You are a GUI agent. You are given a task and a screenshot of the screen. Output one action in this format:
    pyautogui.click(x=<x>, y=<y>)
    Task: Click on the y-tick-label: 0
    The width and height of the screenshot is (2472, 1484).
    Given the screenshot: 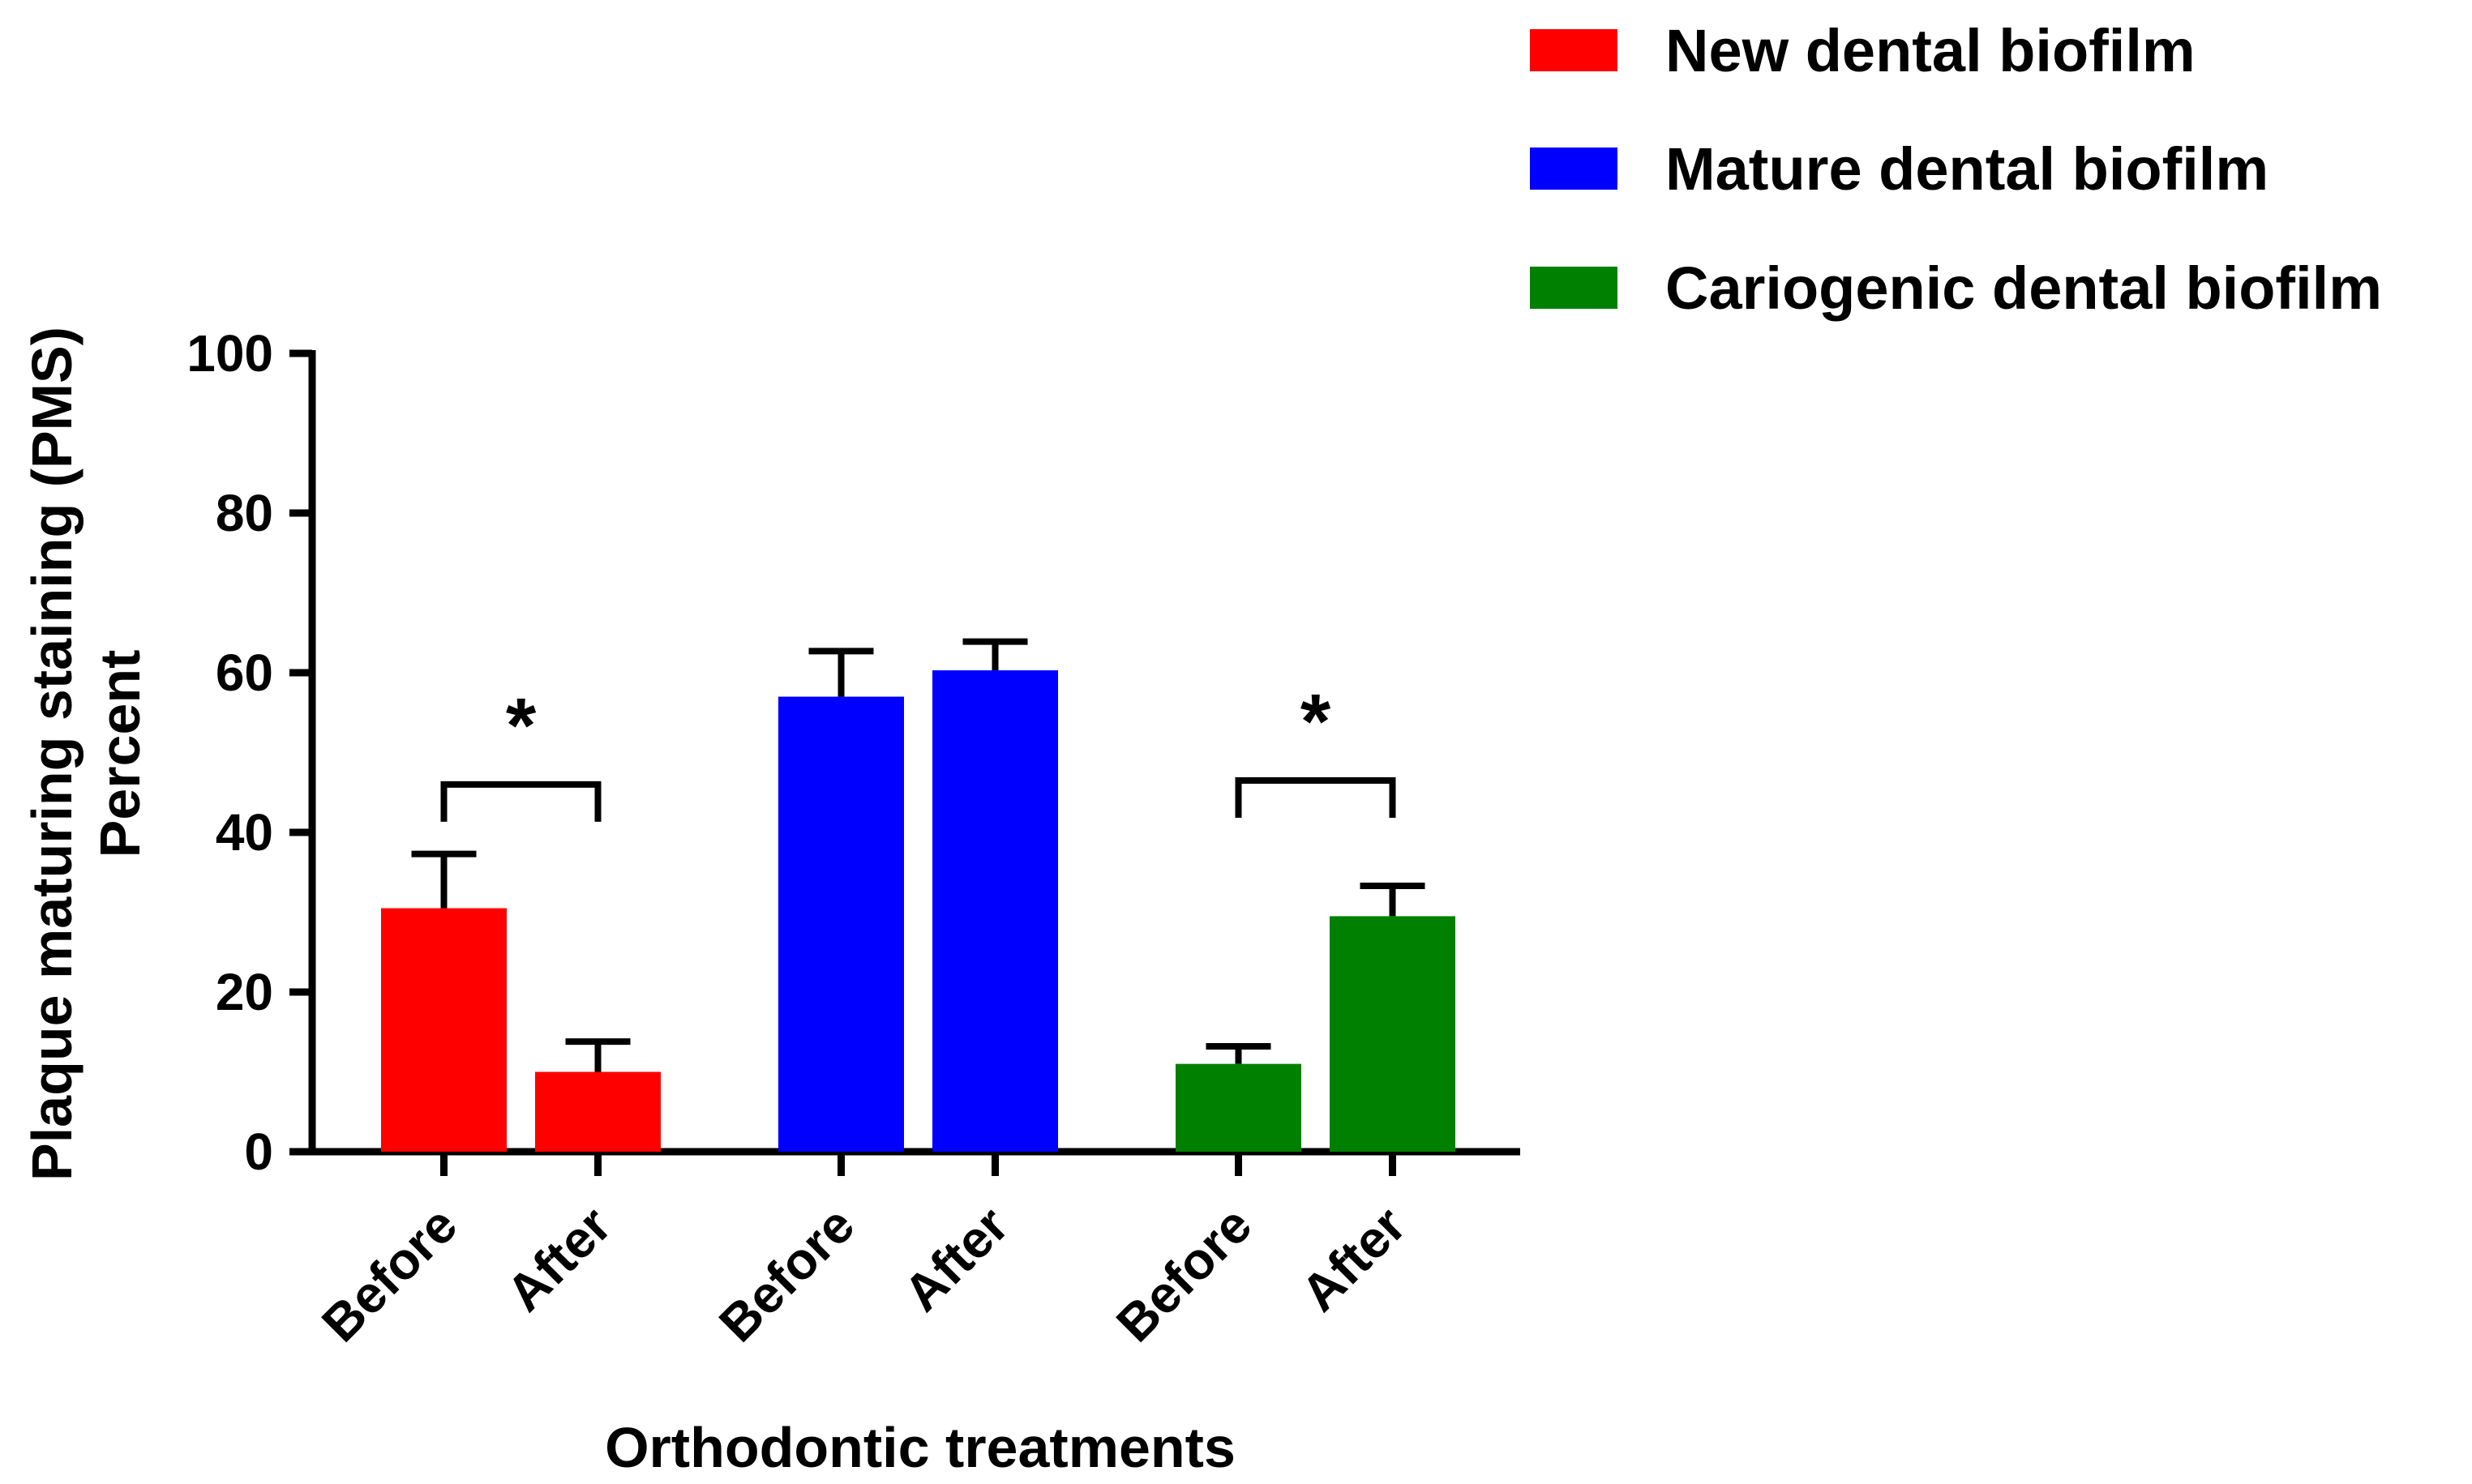 What is the action you would take?
    pyautogui.click(x=258, y=1152)
    